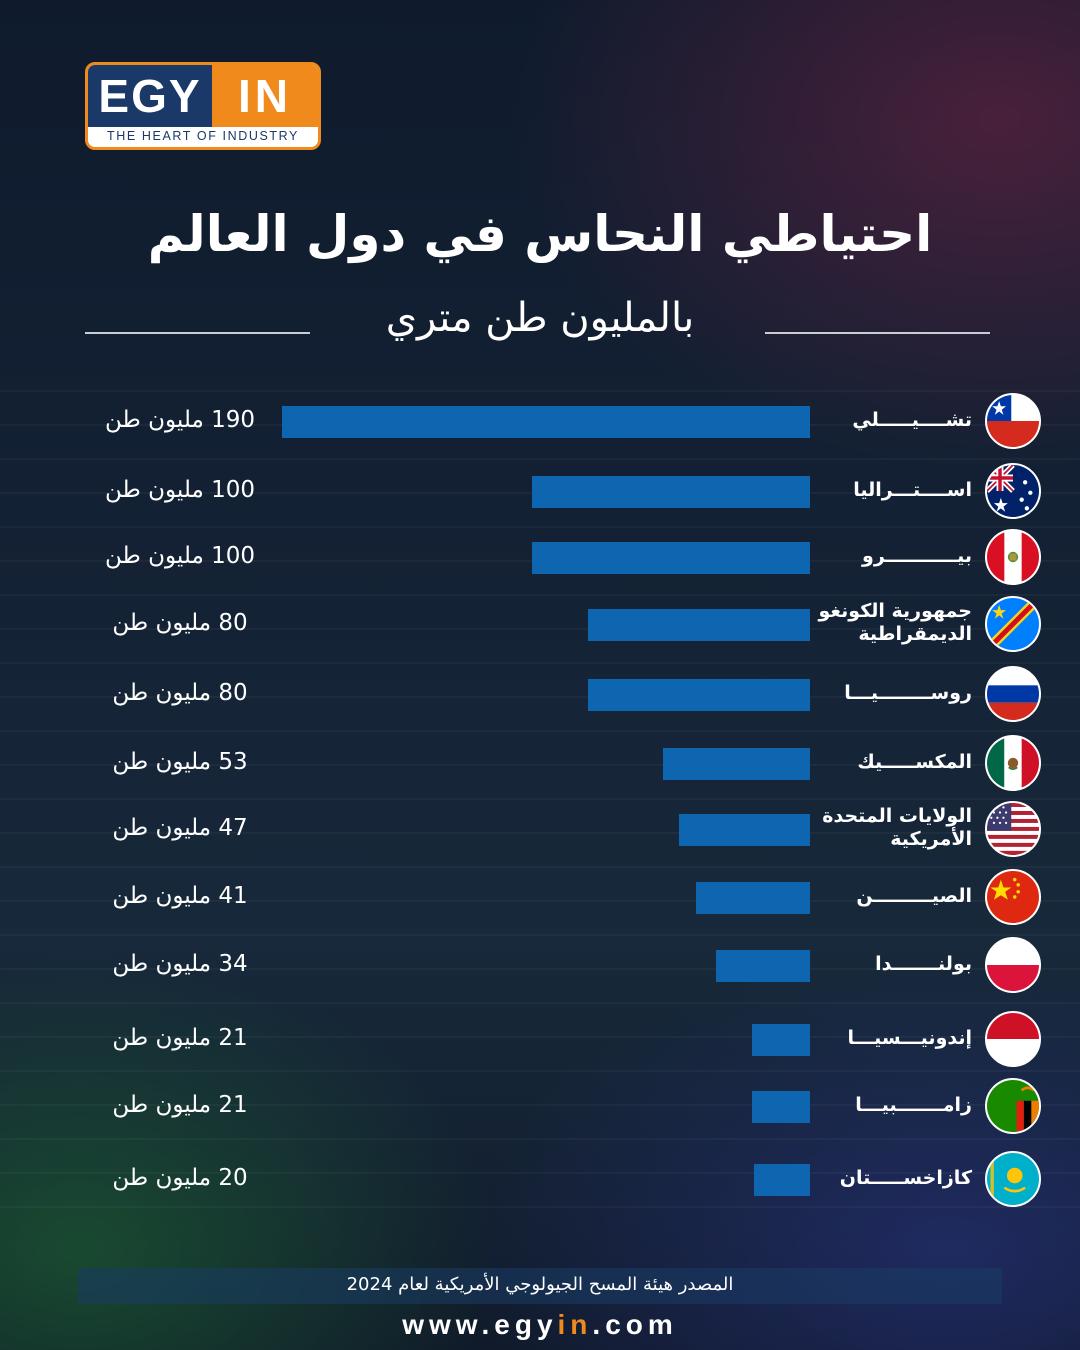  Describe the element at coordinates (180, 1105) in the screenshot. I see `value-label-10: 21 مليون طن` at that location.